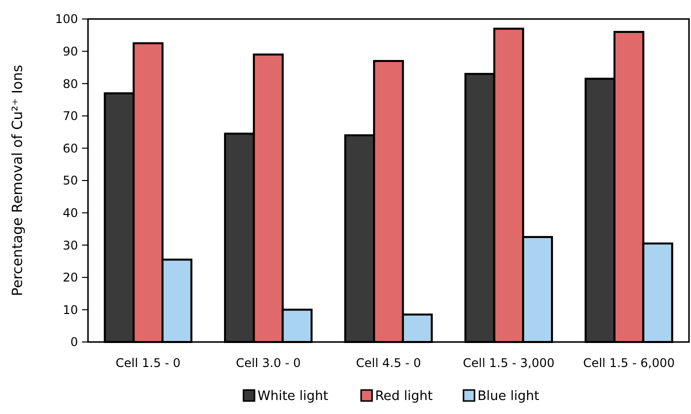 The height and width of the screenshot is (414, 691). Describe the element at coordinates (18, 180) in the screenshot. I see `y-axis-title: Percentage Removal of Cu²⁺ Ions` at that location.